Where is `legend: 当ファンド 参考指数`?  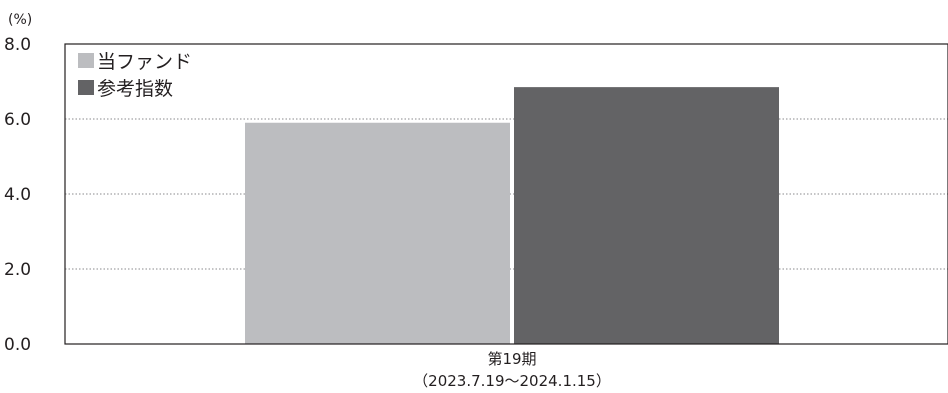 legend: 当ファンド 参考指数 is located at coordinates (135, 75).